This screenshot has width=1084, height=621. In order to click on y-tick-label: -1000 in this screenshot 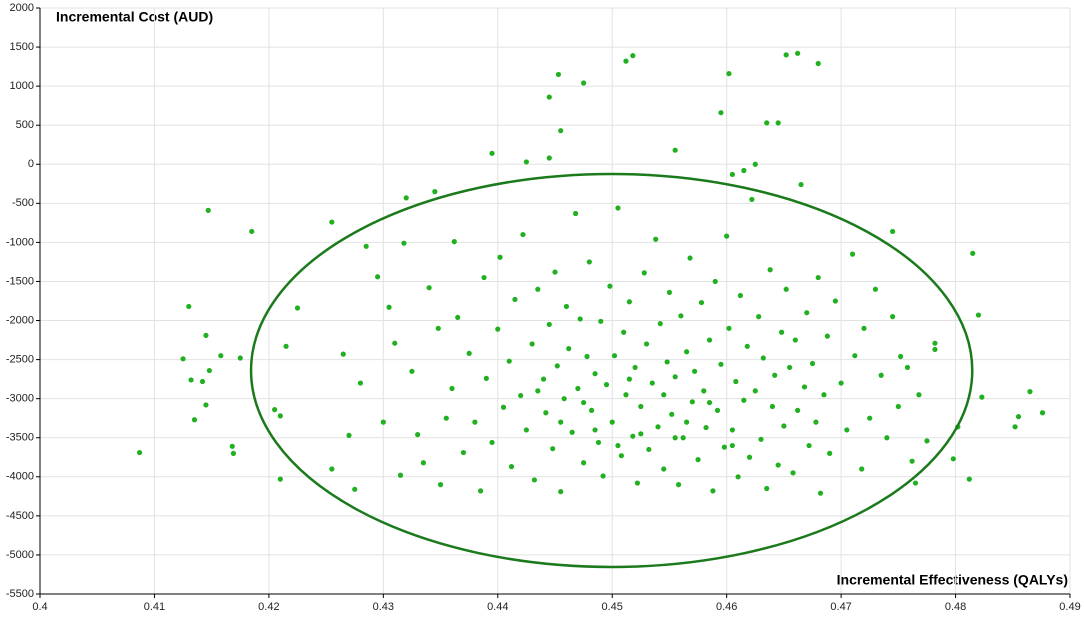, I will do `click(20, 242)`.